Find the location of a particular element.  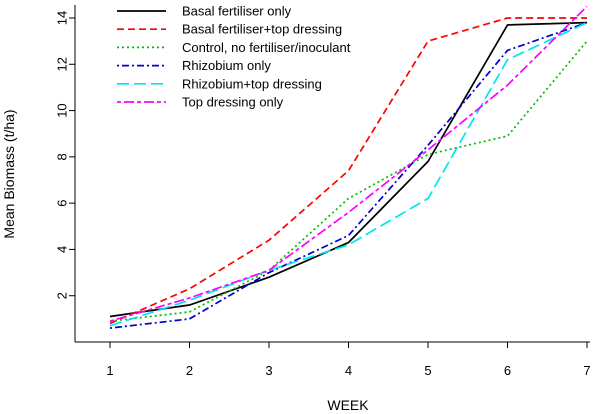

legend-label: Control, no fertiliser/inoculant is located at coordinates (266, 47).